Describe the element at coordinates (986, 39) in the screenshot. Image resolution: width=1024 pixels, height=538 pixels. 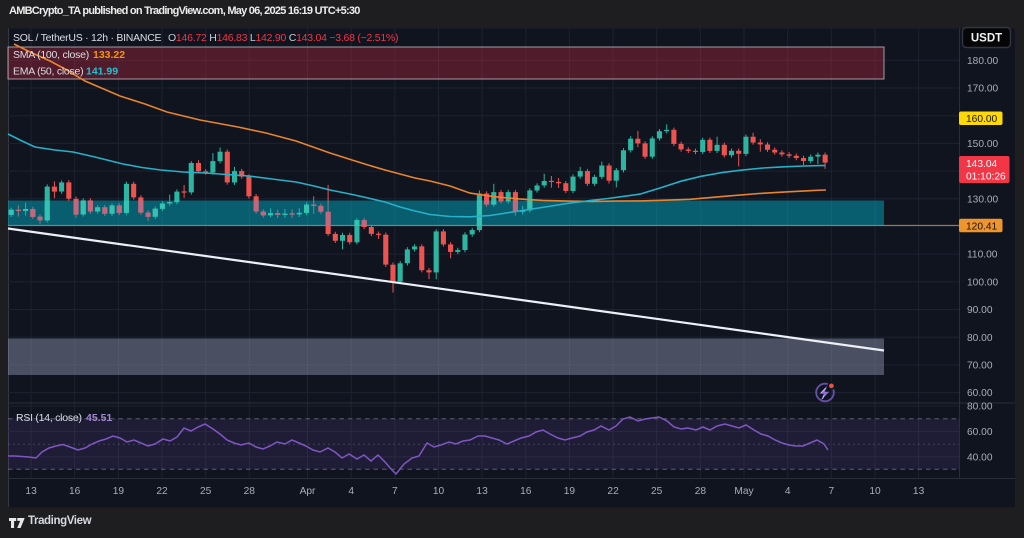
I see `svg-text: USDT` at that location.